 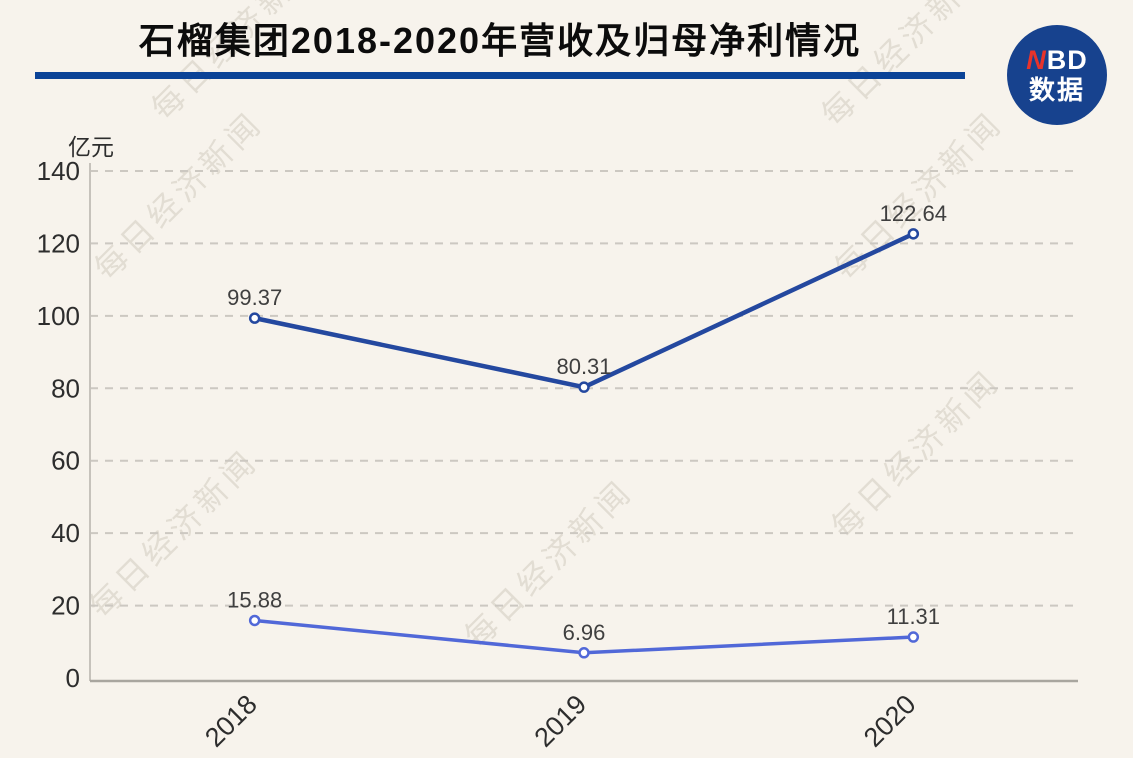 What do you see at coordinates (58, 171) in the screenshot?
I see `y-tick-label-140: 140` at bounding box center [58, 171].